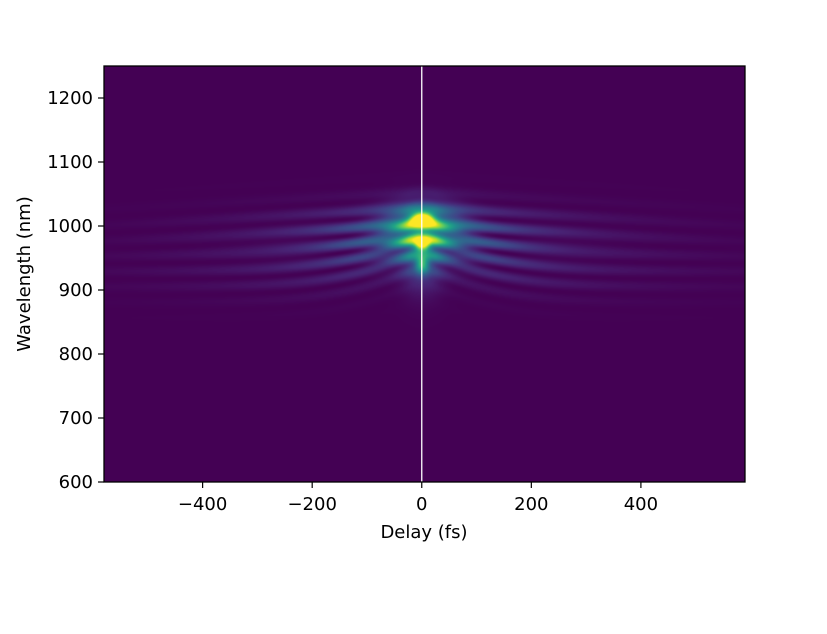 This screenshot has width=827, height=634. I want to click on y-tick-label: 900, so click(76, 290).